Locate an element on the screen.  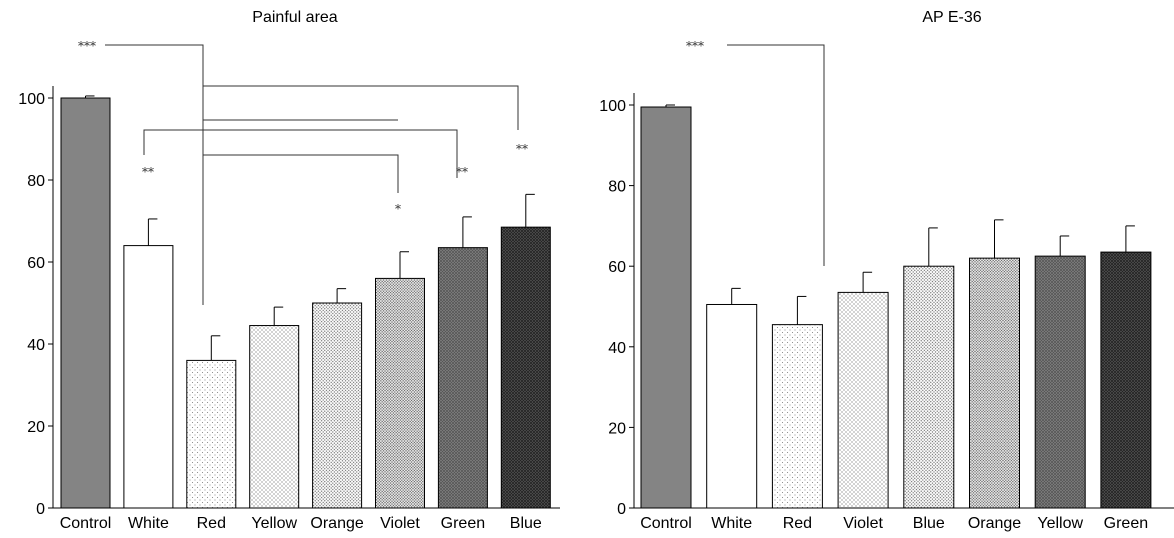
significance-marker: * is located at coordinates (398, 209).